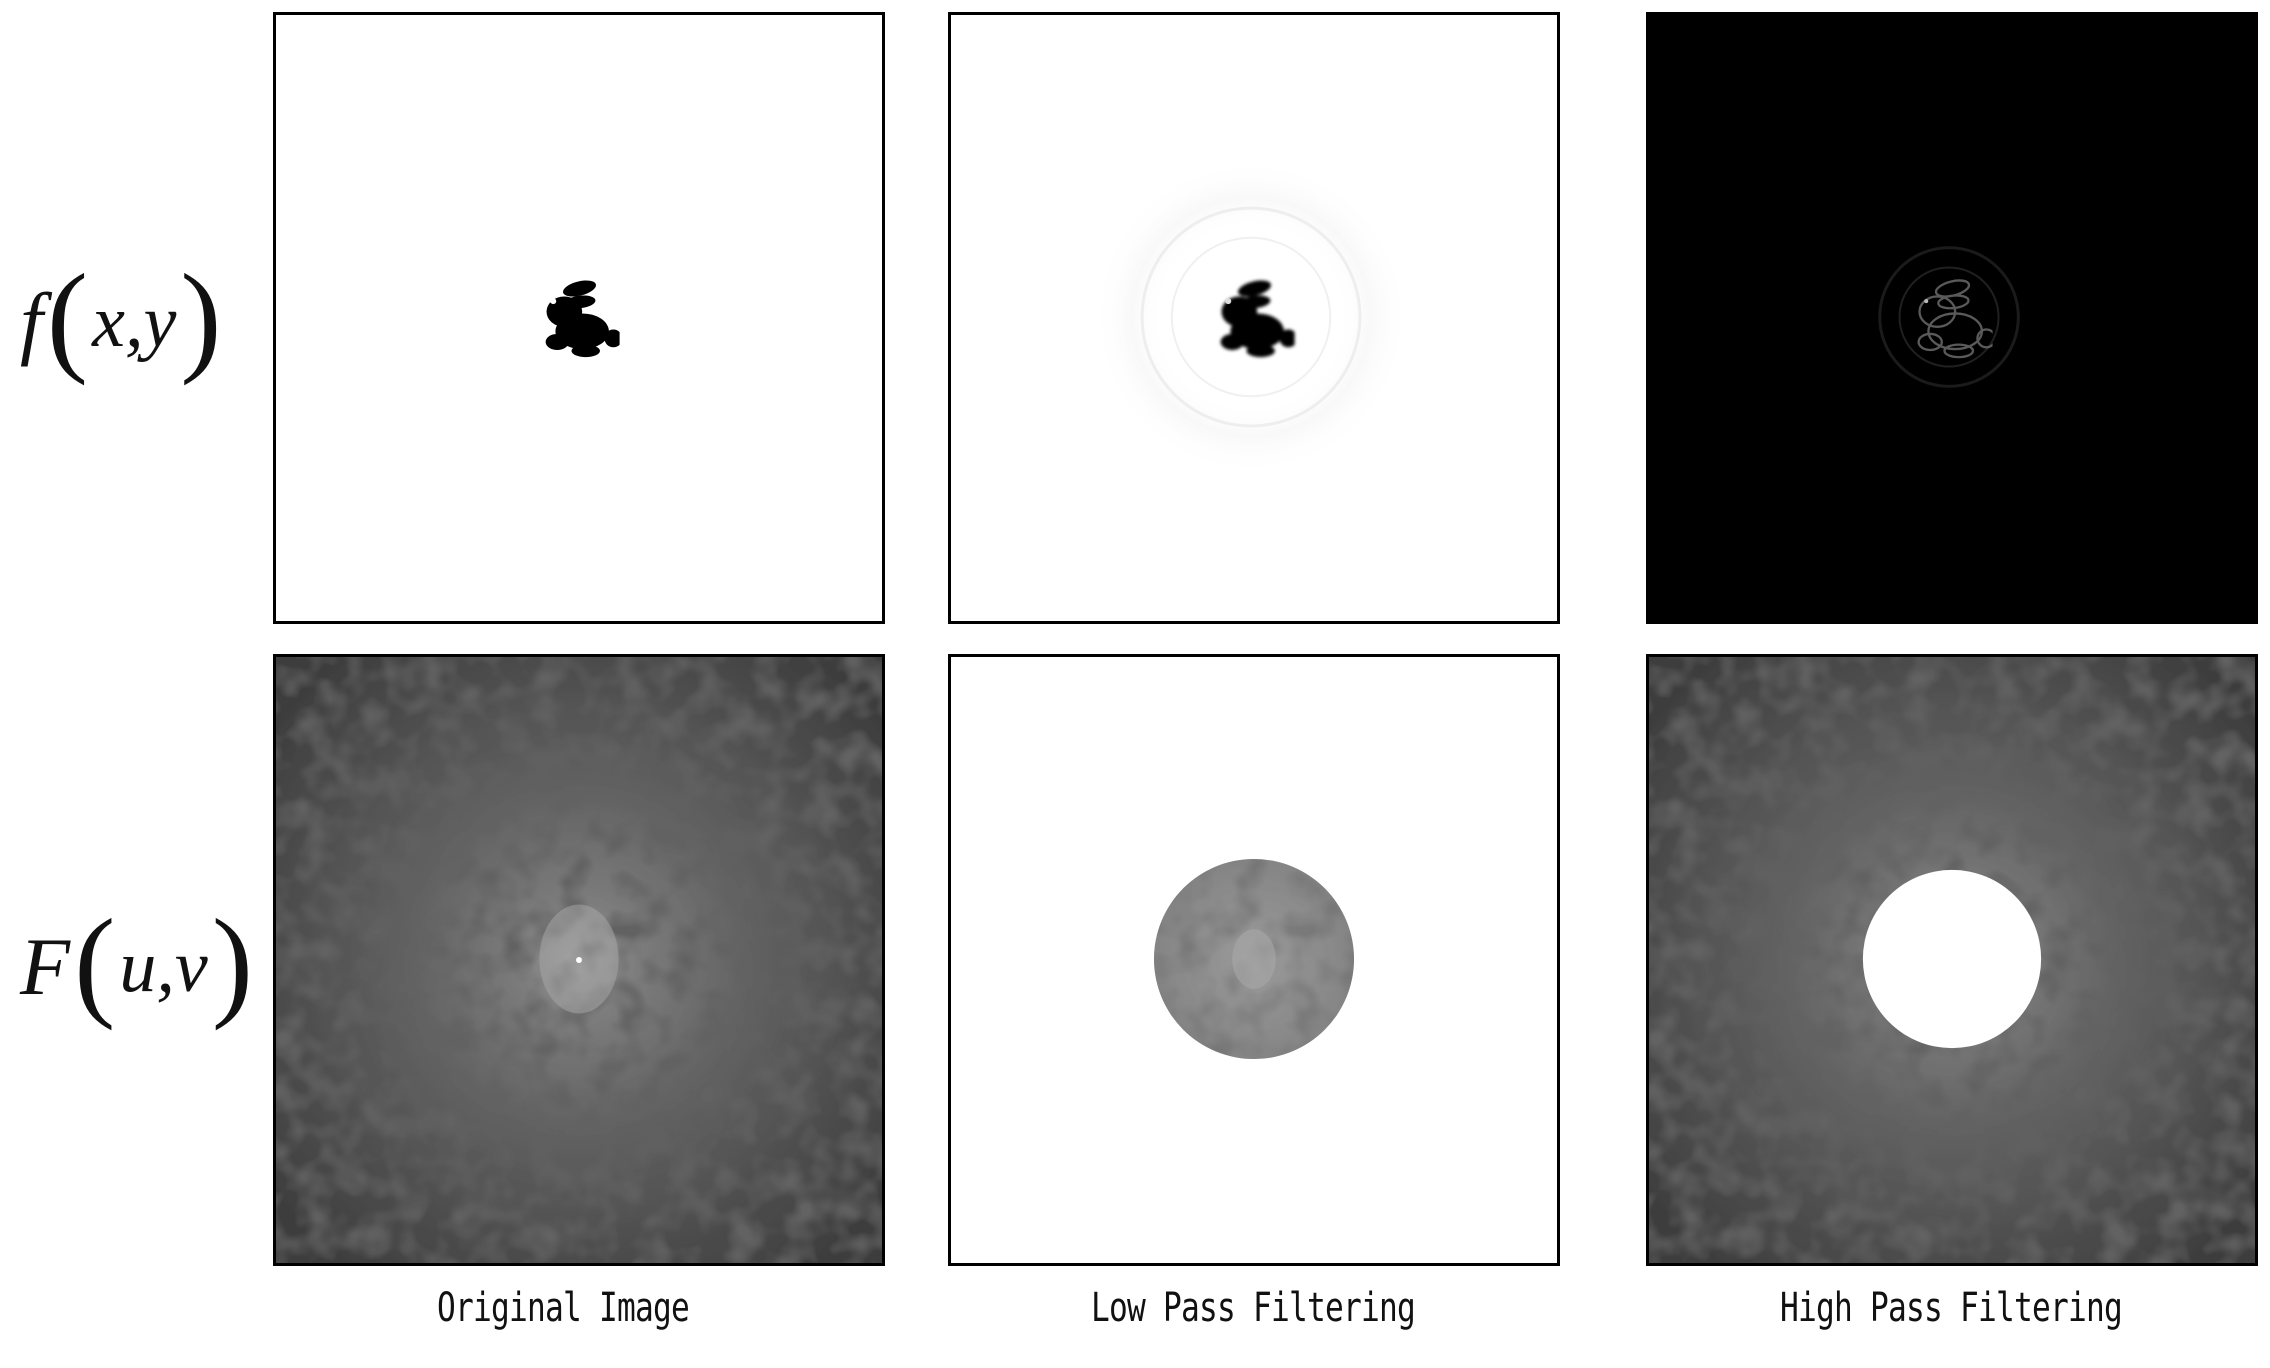 This screenshot has width=2270, height=1368. I want to click on panel-lowpass-spectrum, so click(1254, 960).